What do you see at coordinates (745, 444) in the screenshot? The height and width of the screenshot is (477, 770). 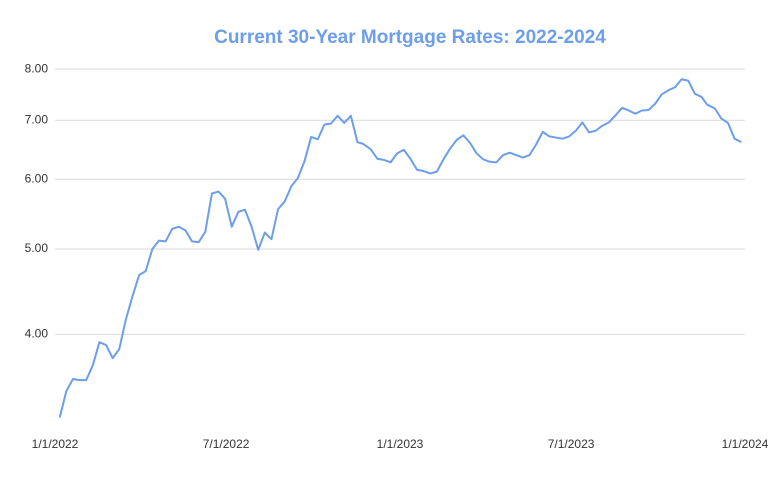 I see `x-tick-label: 1/1/2024` at bounding box center [745, 444].